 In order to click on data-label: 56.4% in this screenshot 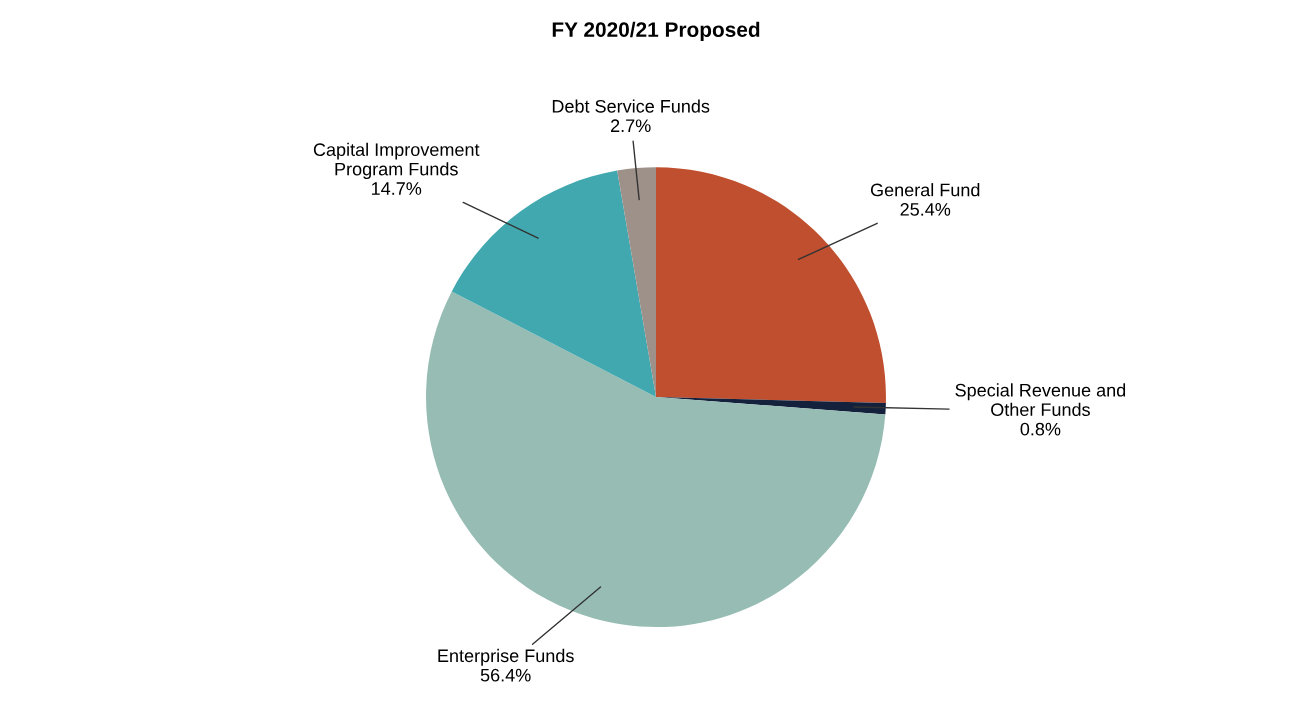, I will do `click(505, 675)`.